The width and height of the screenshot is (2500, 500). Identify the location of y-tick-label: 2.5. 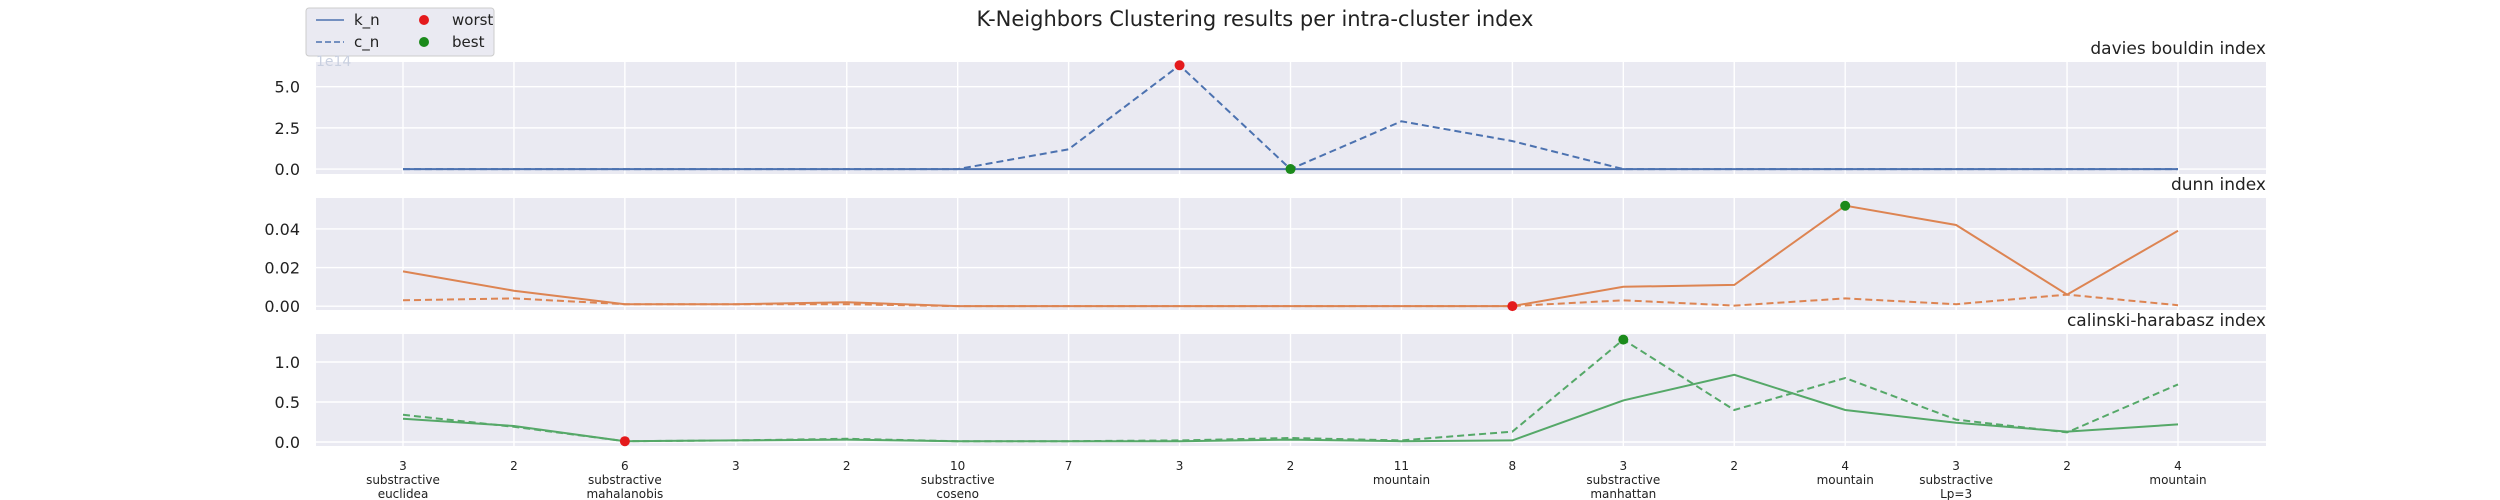
(287, 128).